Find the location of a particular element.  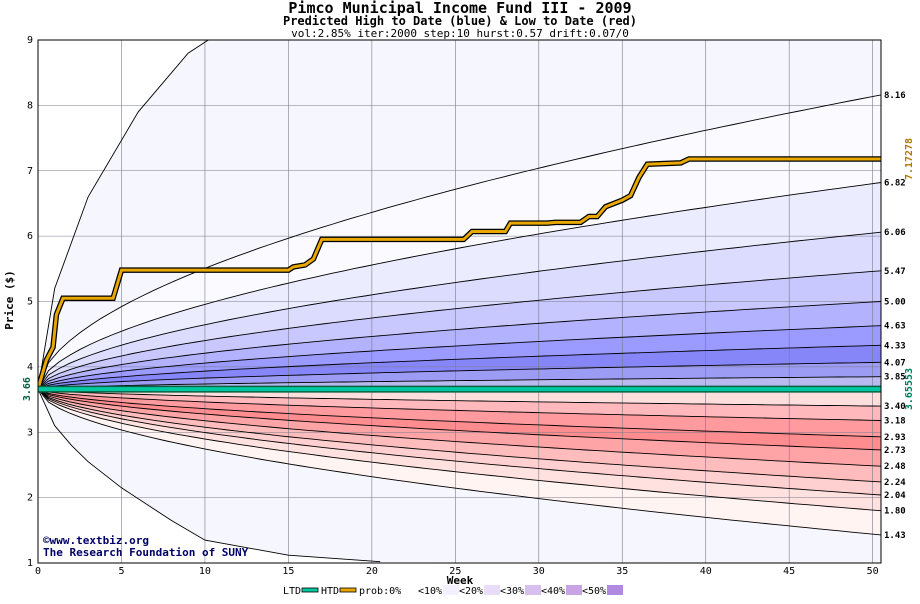

high-band-label: 5.00 is located at coordinates (895, 303).